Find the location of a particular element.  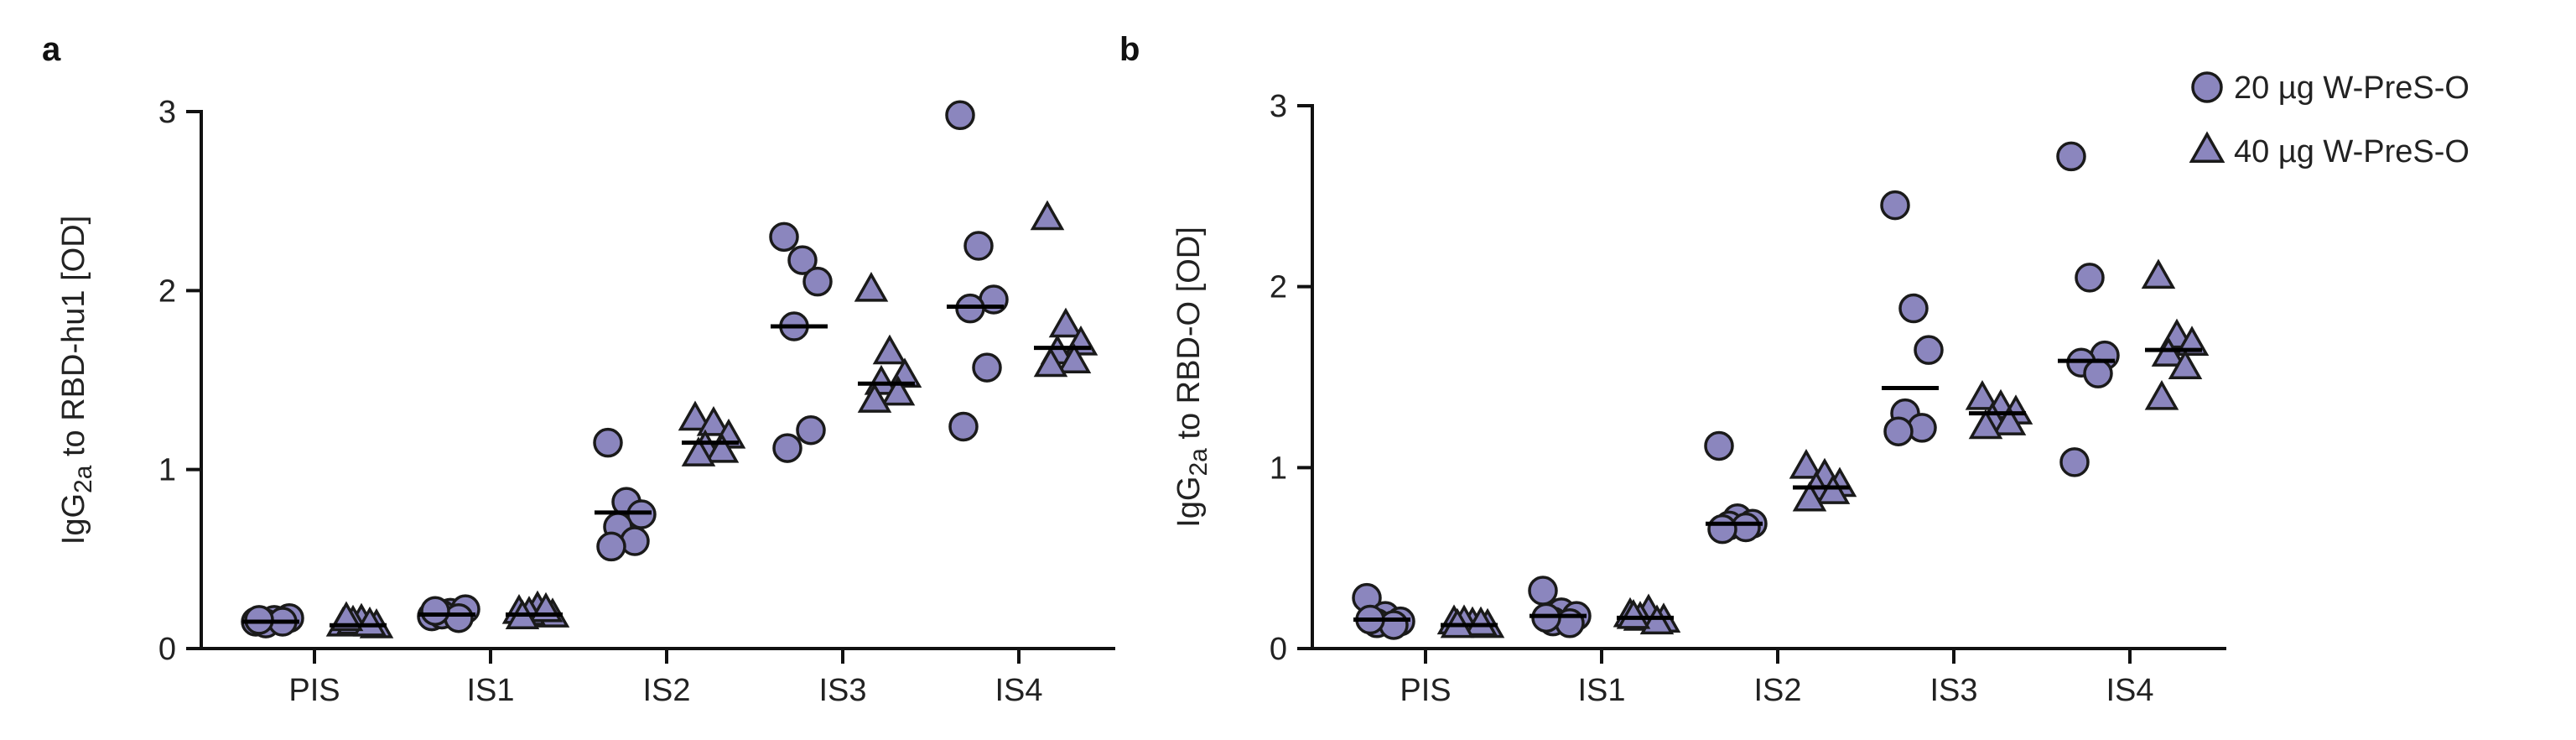

legend-label: 20 µg W-PreS-O is located at coordinates (2352, 88).